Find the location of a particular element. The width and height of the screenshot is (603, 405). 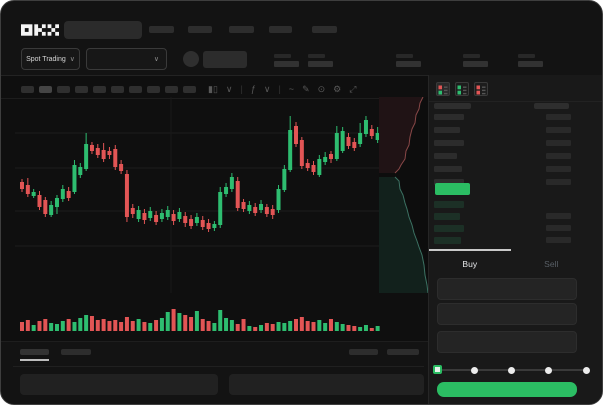

tab-buy: Buy is located at coordinates (470, 260).